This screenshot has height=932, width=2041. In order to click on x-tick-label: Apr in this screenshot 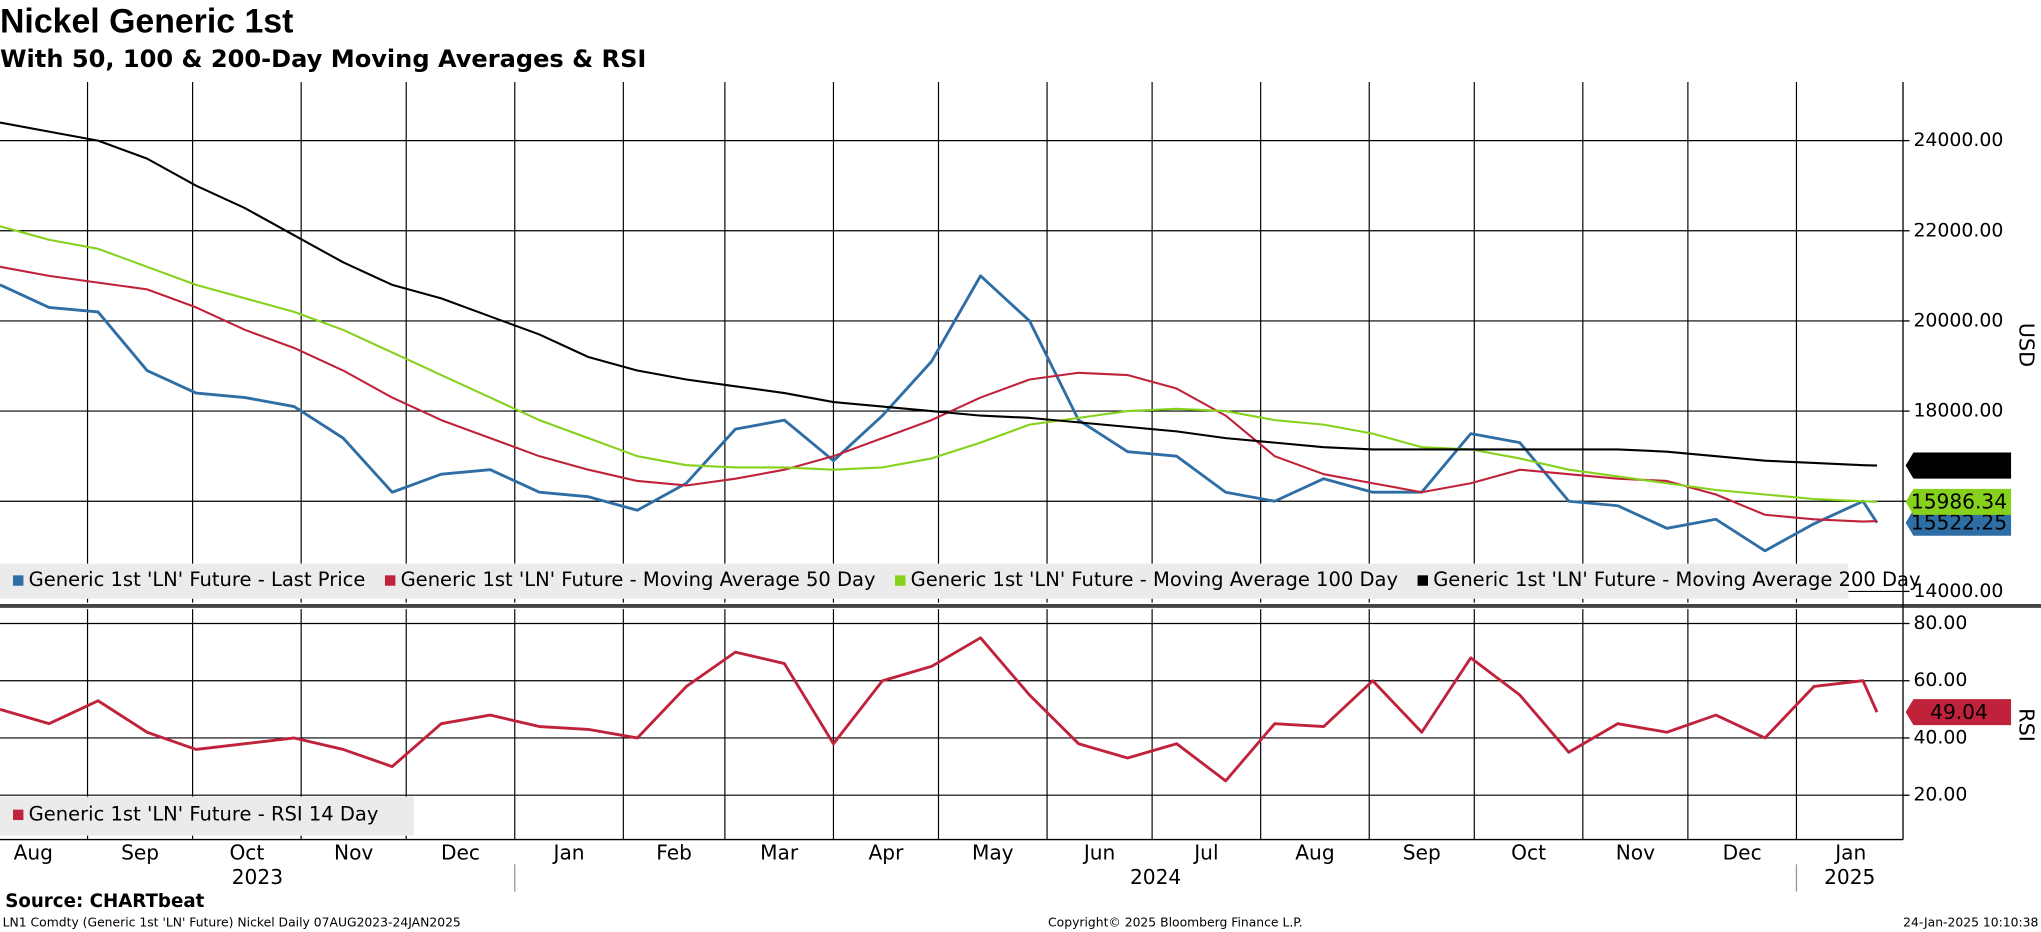, I will do `click(887, 852)`.